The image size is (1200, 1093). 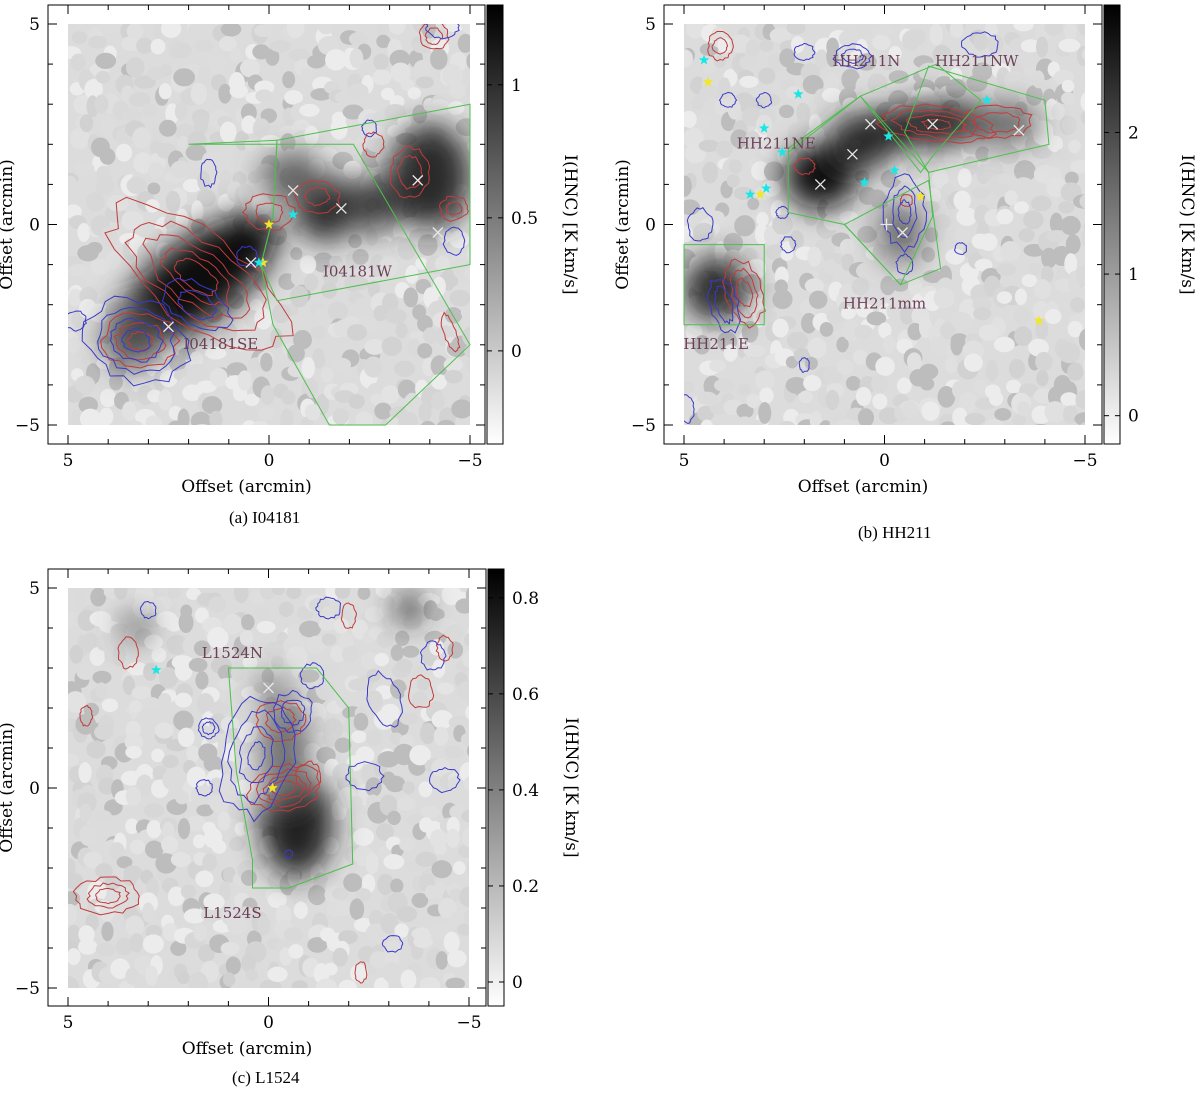 What do you see at coordinates (246, 487) in the screenshot?
I see `x-axis-label: Offset (arcmin)` at bounding box center [246, 487].